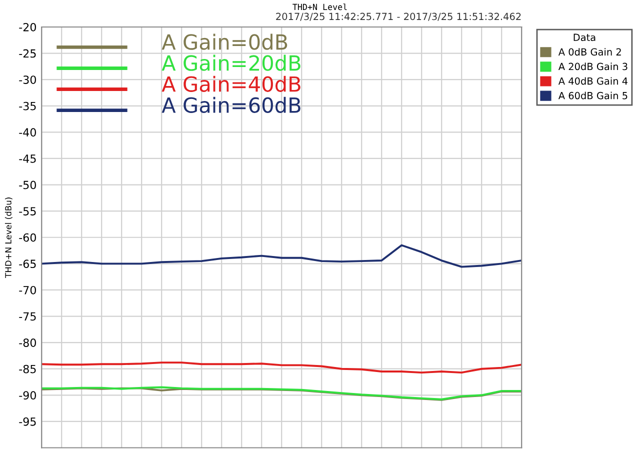  Describe the element at coordinates (27, 211) in the screenshot. I see `y-tick-label: -55` at that location.